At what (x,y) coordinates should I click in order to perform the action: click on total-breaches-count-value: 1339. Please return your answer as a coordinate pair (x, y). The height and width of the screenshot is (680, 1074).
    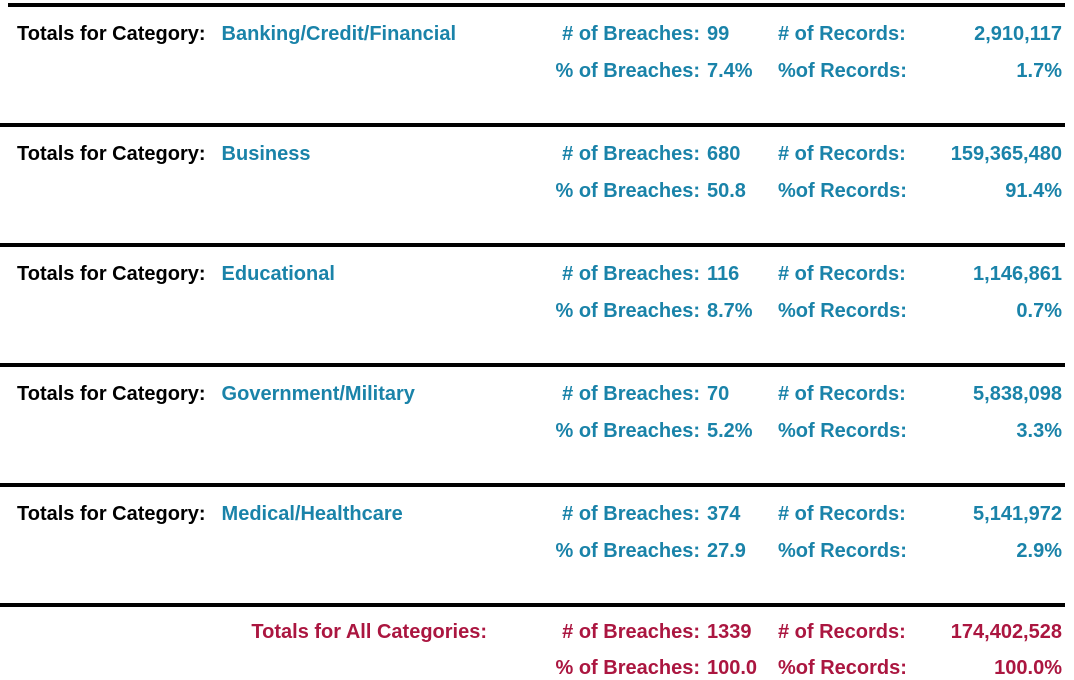
    Looking at the image, I should click on (729, 632).